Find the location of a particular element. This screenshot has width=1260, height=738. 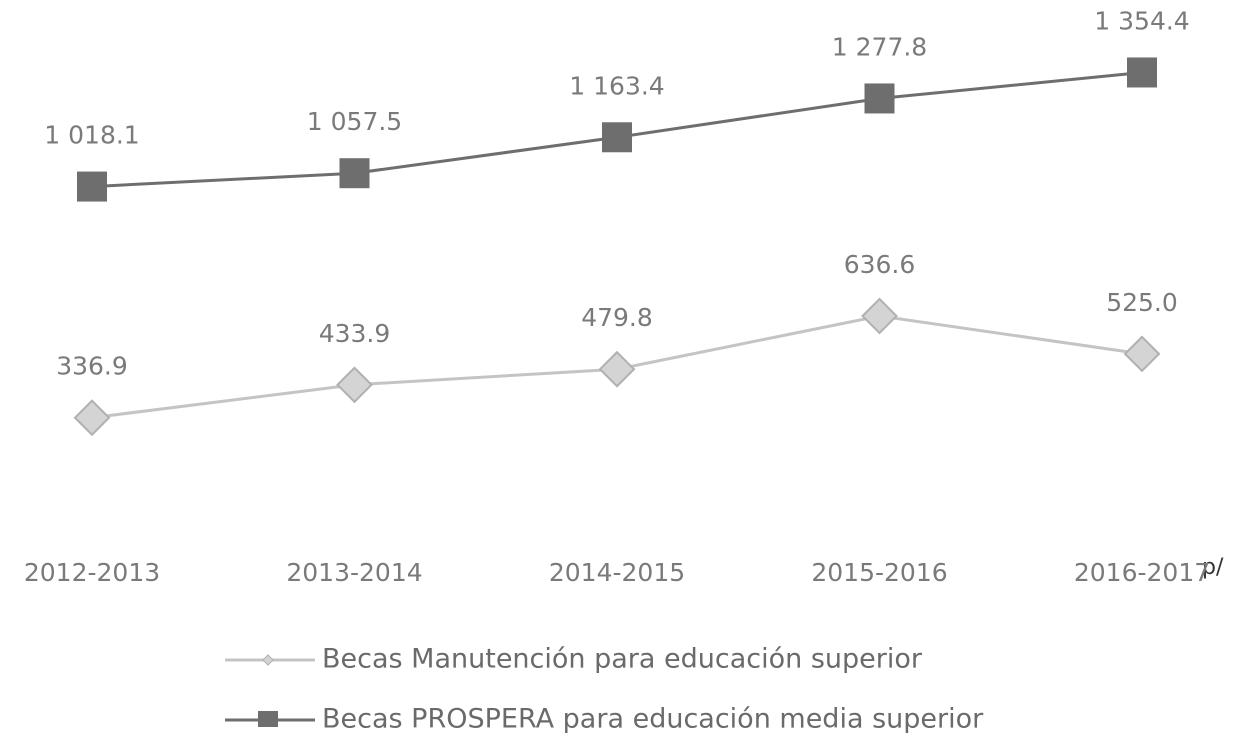

value-label: 479.8 is located at coordinates (617, 317).